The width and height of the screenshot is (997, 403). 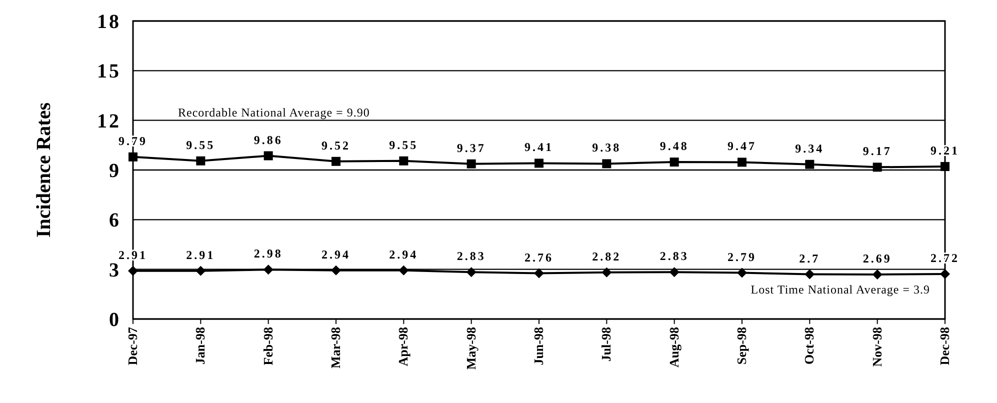 I want to click on data-label: 9.34, so click(x=809, y=148).